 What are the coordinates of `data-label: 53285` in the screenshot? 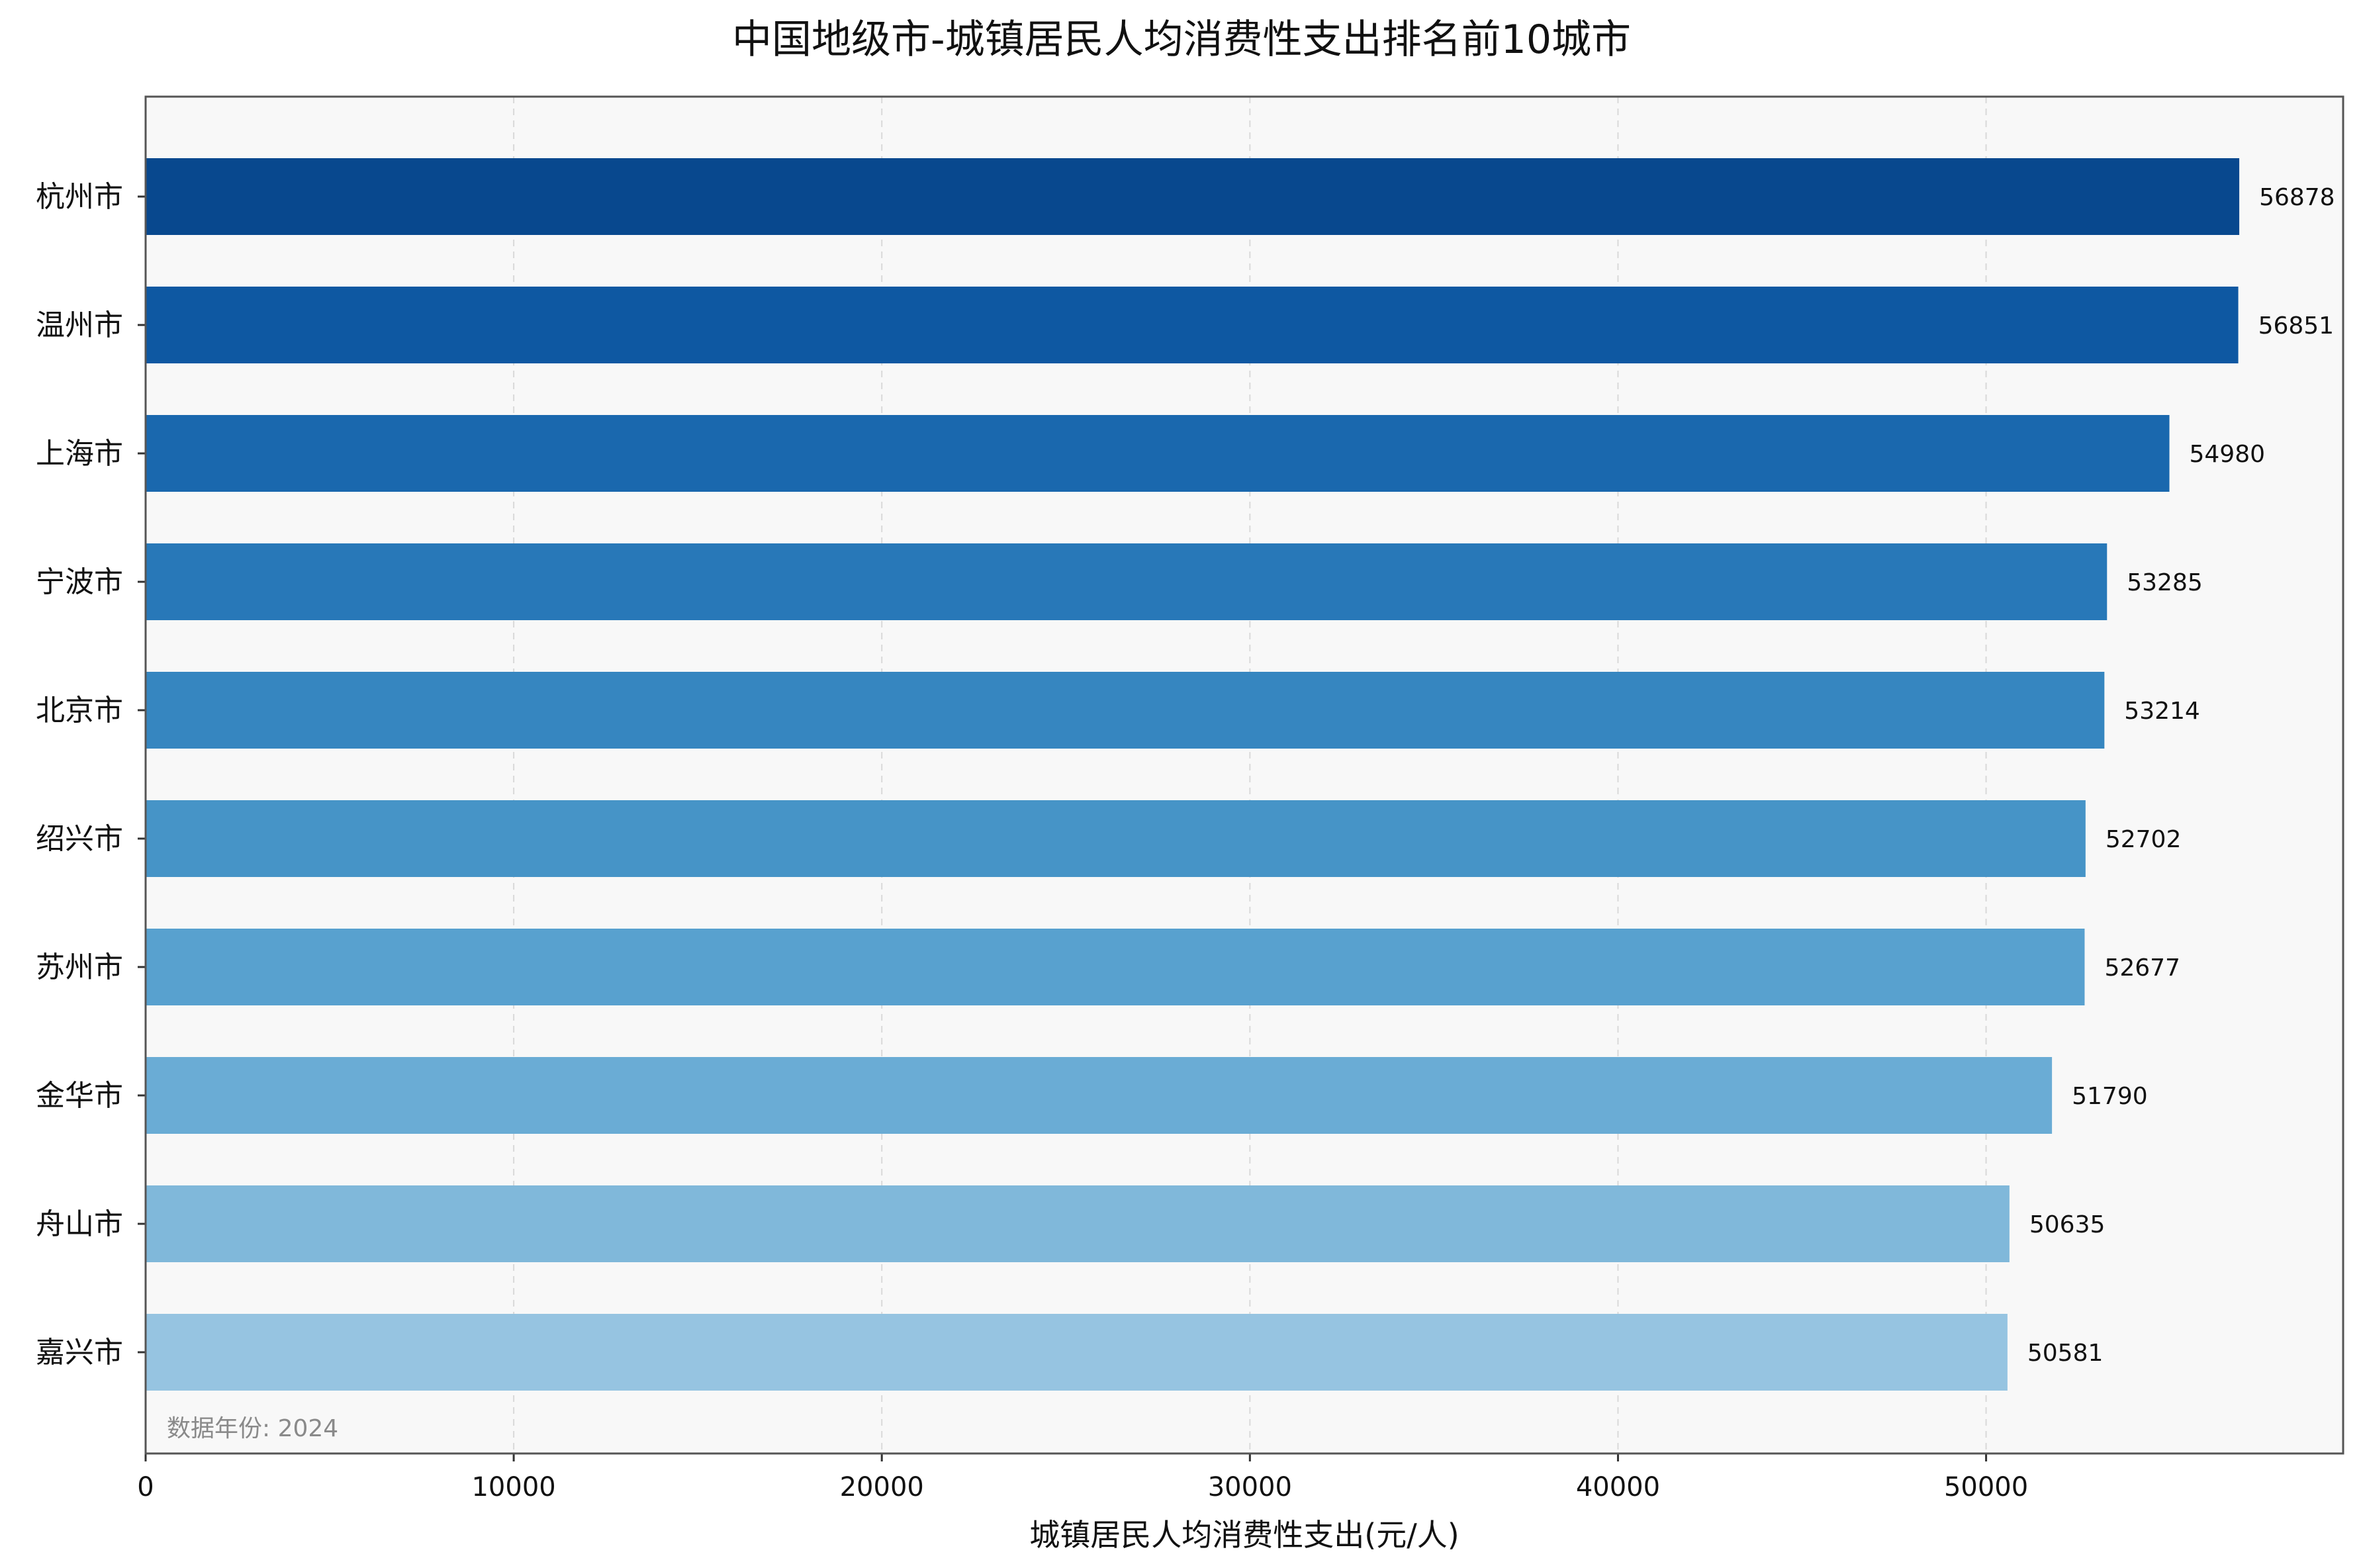 It's located at (2165, 582).